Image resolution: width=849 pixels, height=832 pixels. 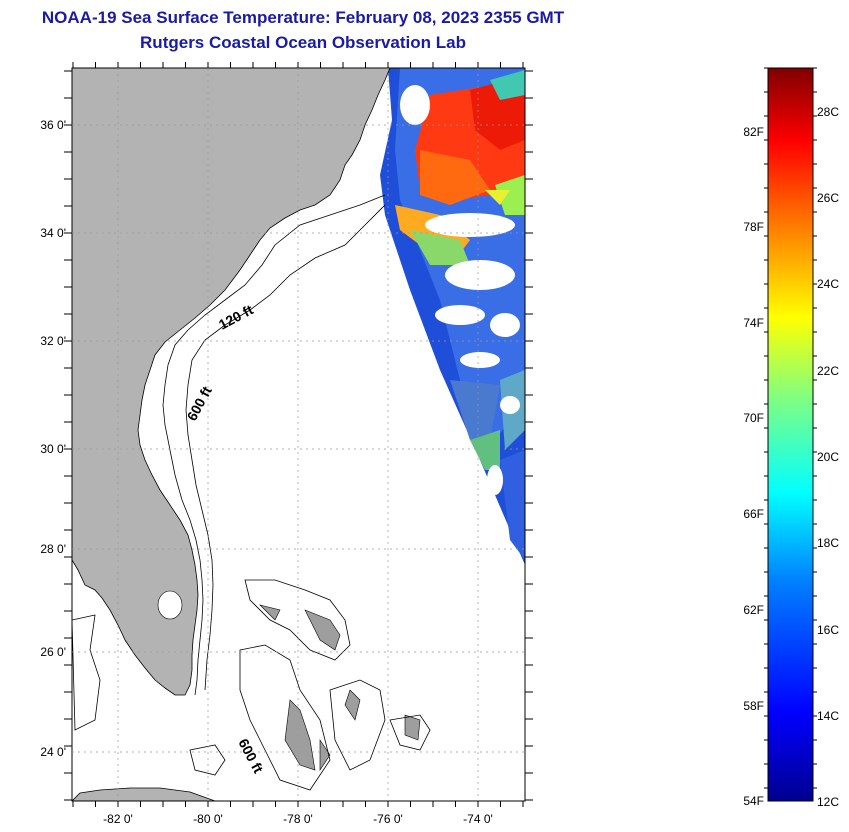 I want to click on colorbar-c-label: 16C, so click(x=828, y=630).